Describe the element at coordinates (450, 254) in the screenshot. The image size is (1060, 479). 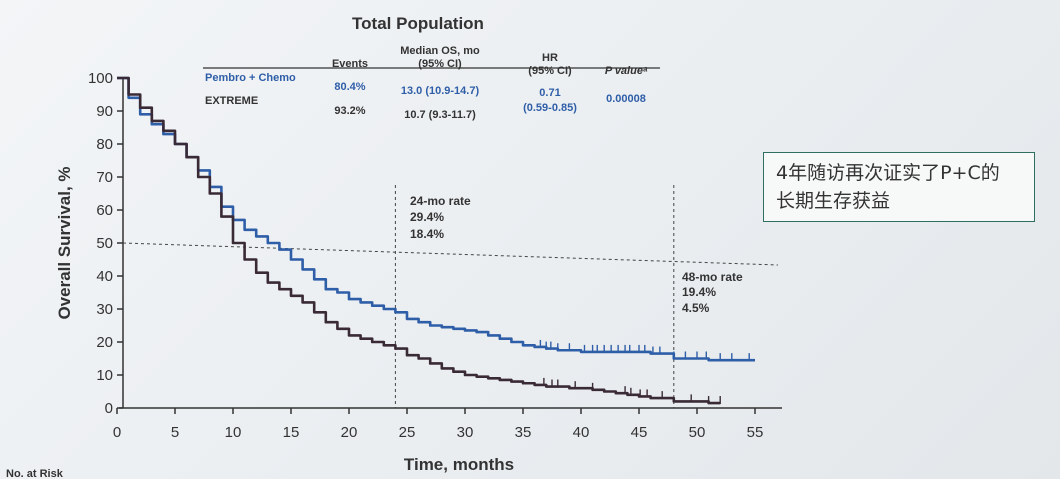
I see `median-reference-line` at that location.